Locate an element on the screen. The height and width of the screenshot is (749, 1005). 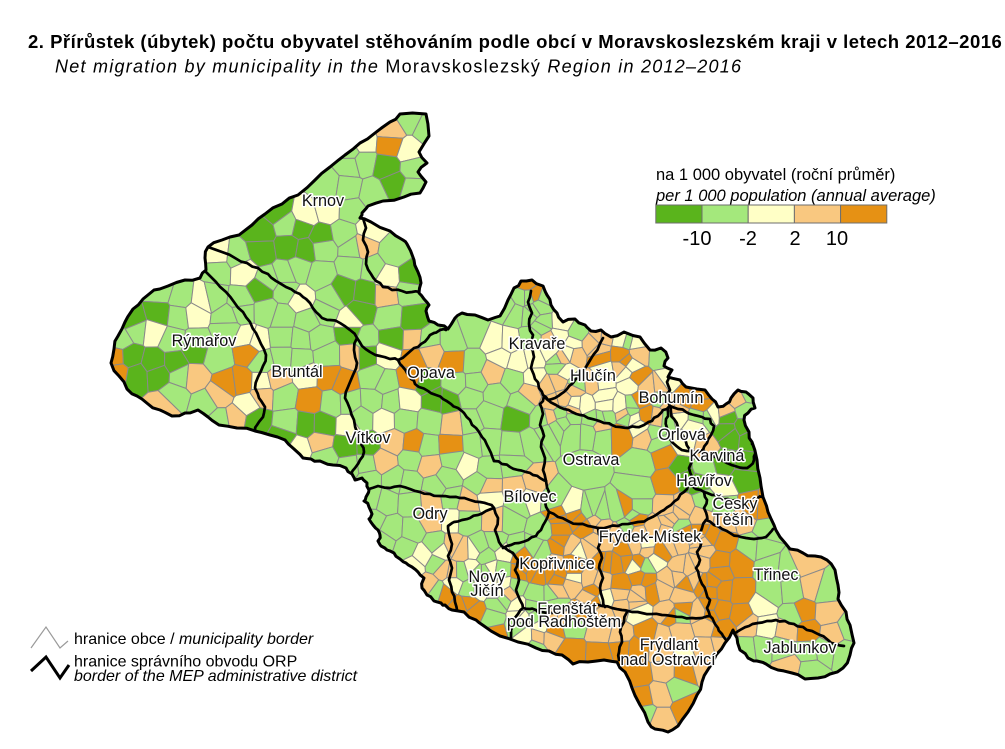
svg-text: Hlučín is located at coordinates (593, 376).